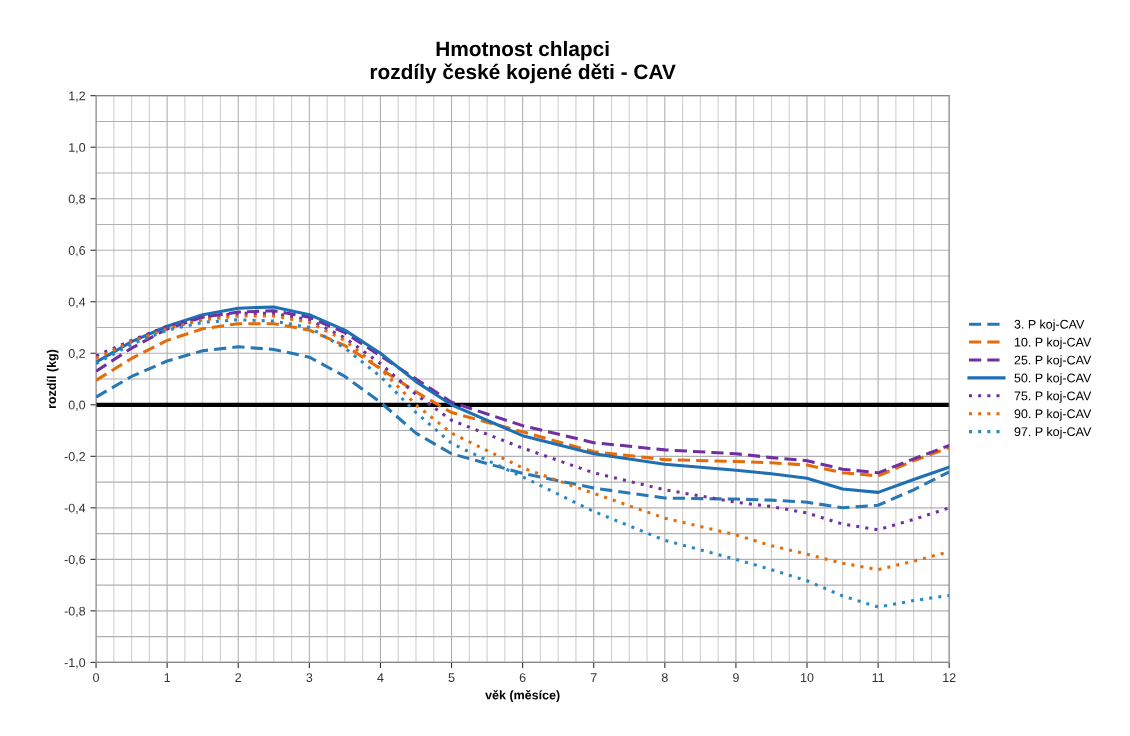  What do you see at coordinates (238, 677) in the screenshot?
I see `x-tick-label: 2` at bounding box center [238, 677].